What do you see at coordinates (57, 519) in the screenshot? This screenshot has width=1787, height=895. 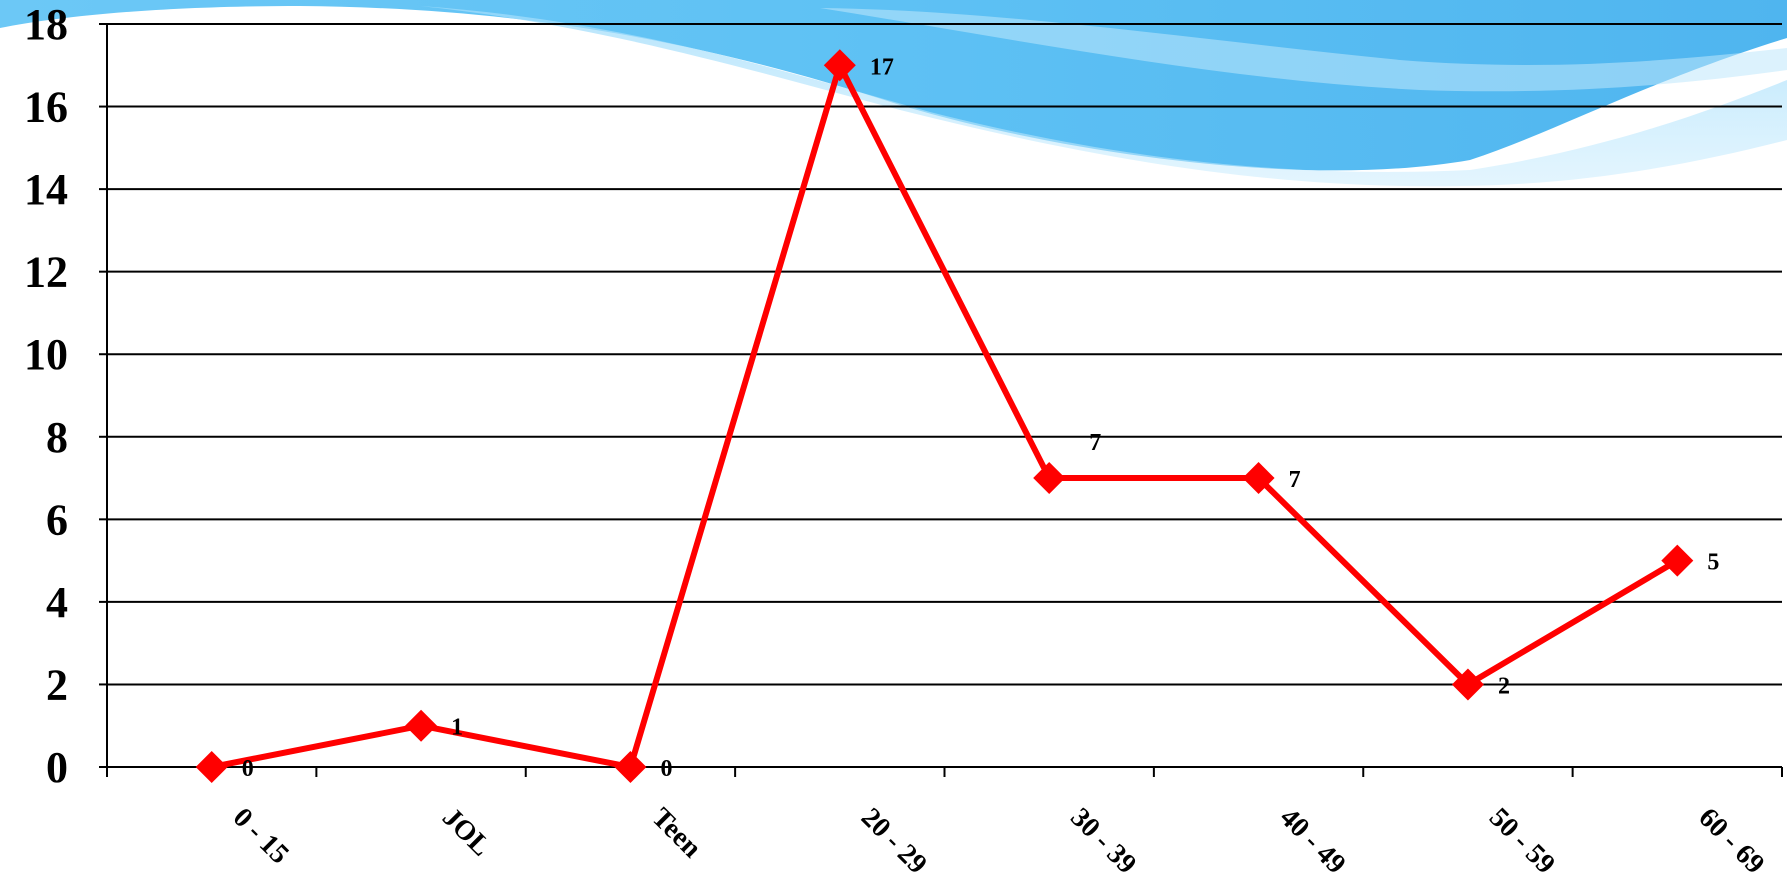 I see `y-tick-label: 6` at bounding box center [57, 519].